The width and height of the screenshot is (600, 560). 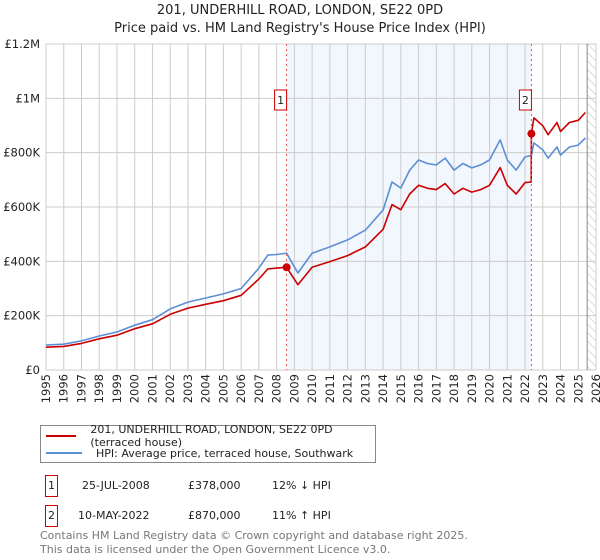 What do you see at coordinates (401, 388) in the screenshot?
I see `x-tick-label: 2015` at bounding box center [401, 388].